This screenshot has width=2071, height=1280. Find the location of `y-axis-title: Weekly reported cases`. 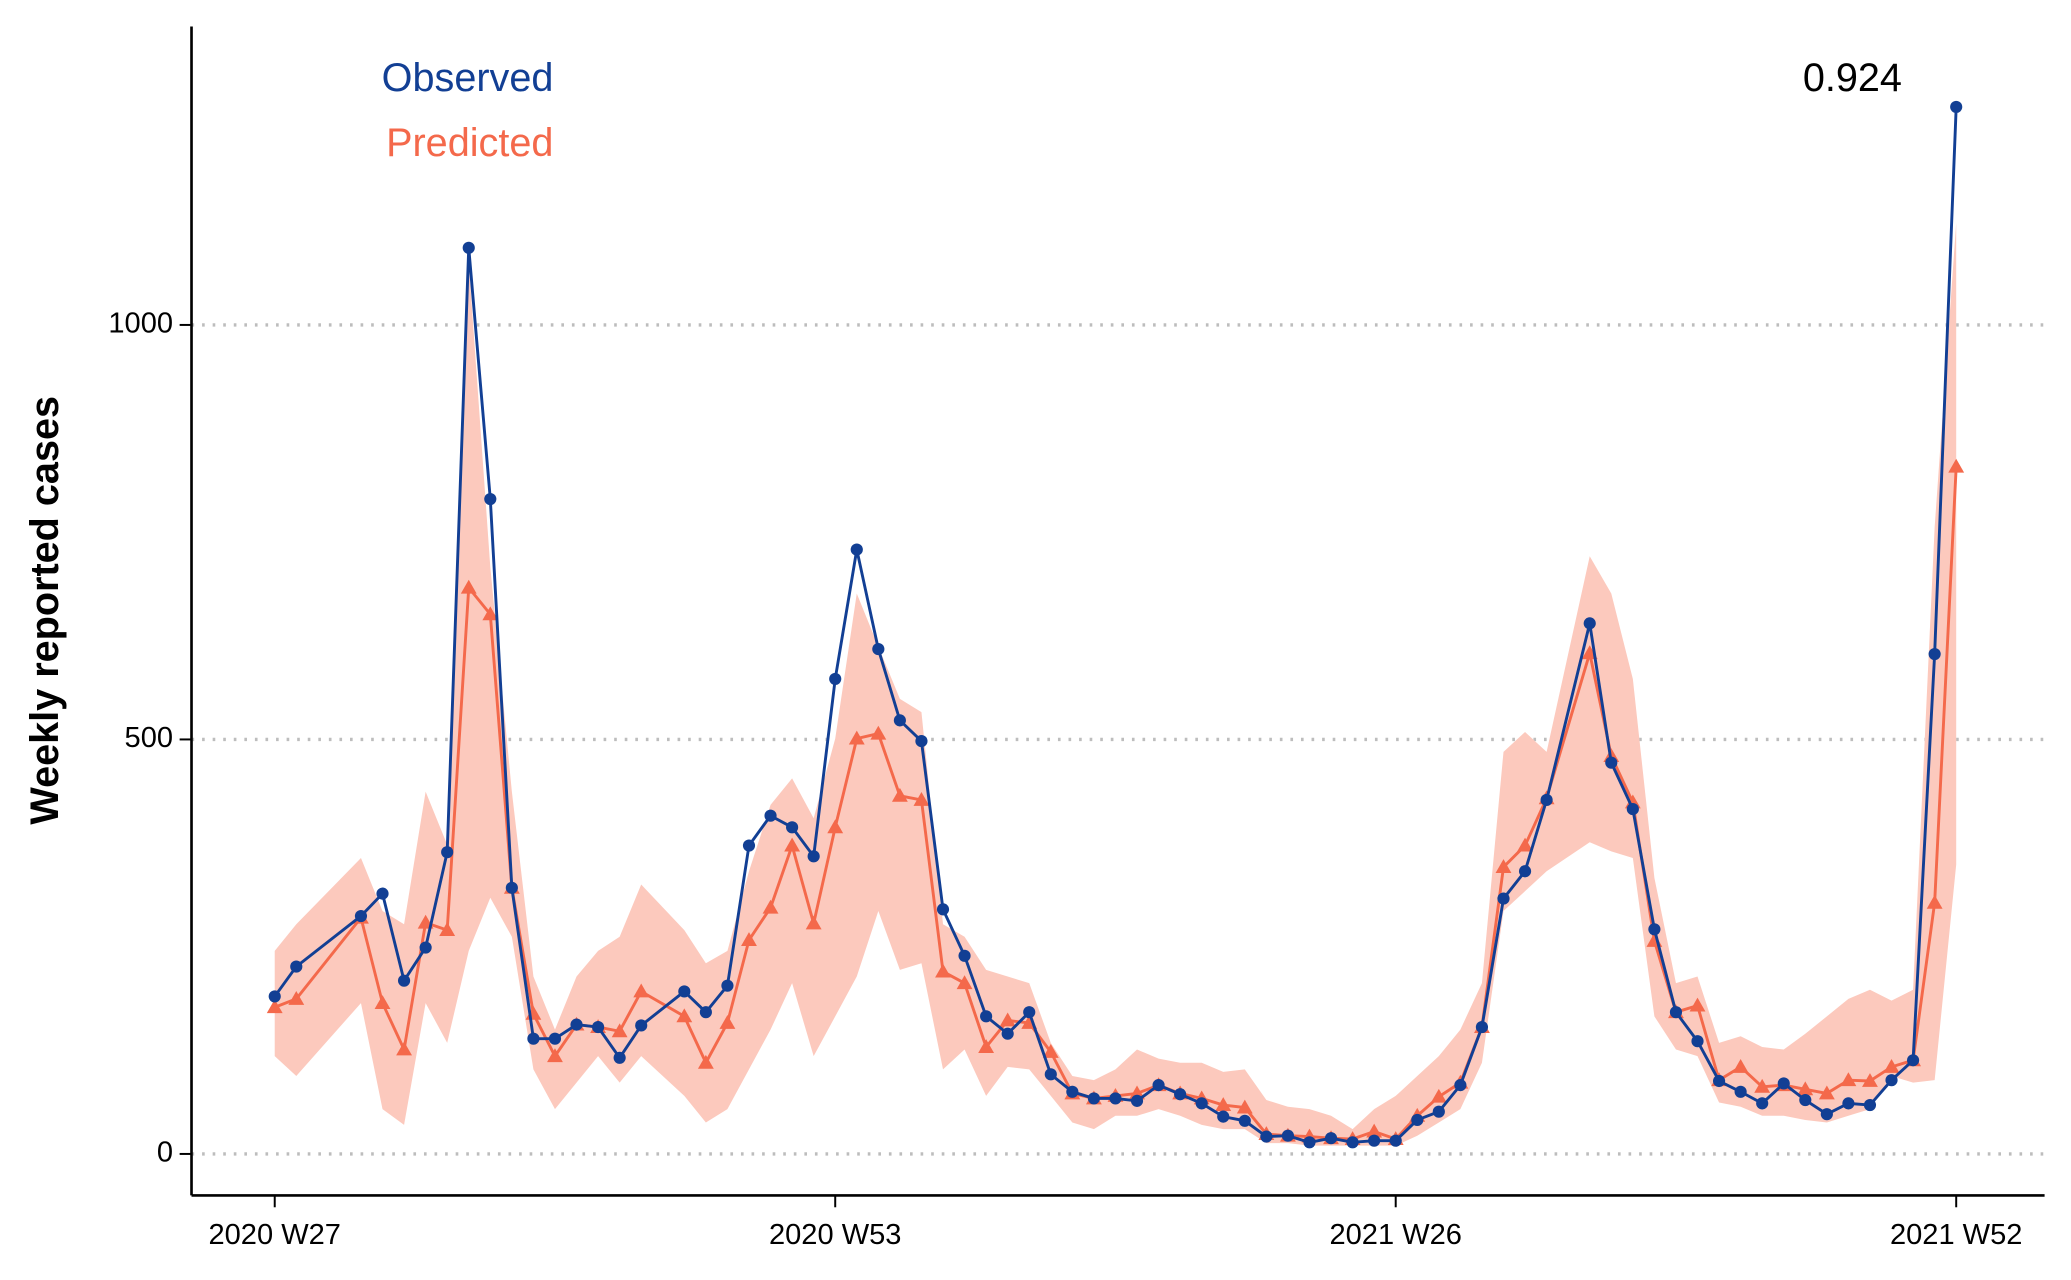

y-axis-title: Weekly reported cases is located at coordinates (45, 610).